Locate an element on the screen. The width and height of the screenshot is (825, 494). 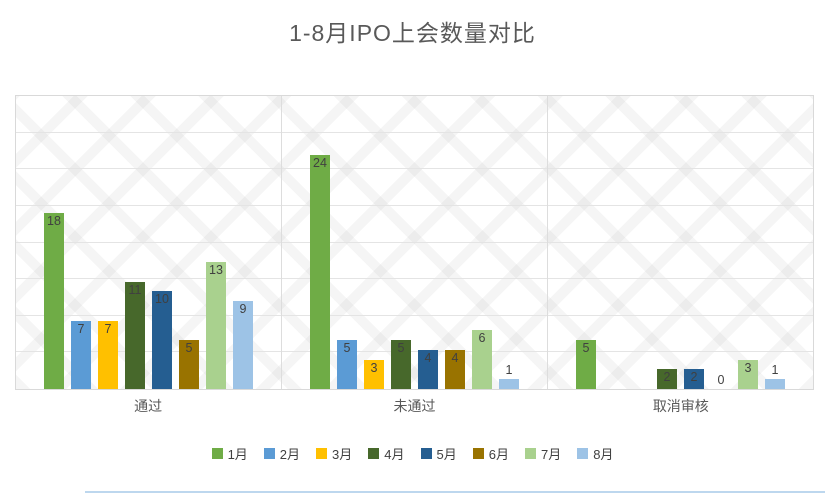
x-axis-label-取消审核: 取消审核 is located at coordinates (680, 406).